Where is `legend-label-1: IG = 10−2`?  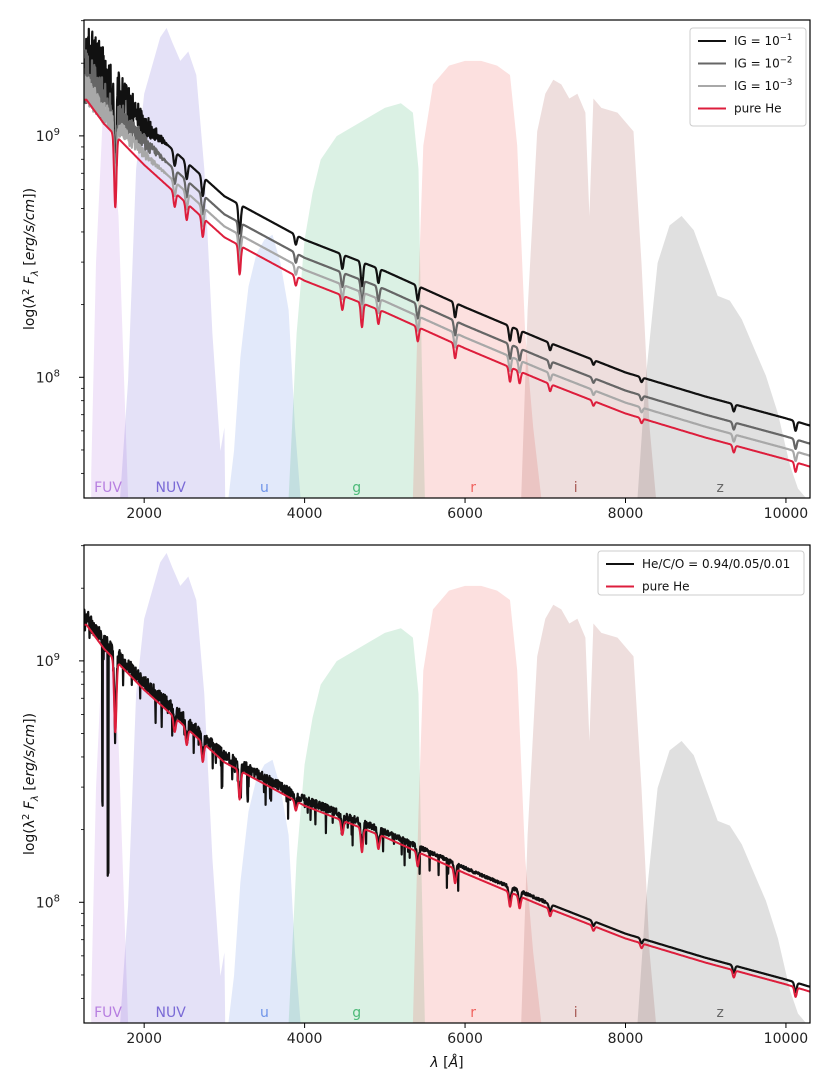
legend-label-1: IG = 10−2 is located at coordinates (763, 63).